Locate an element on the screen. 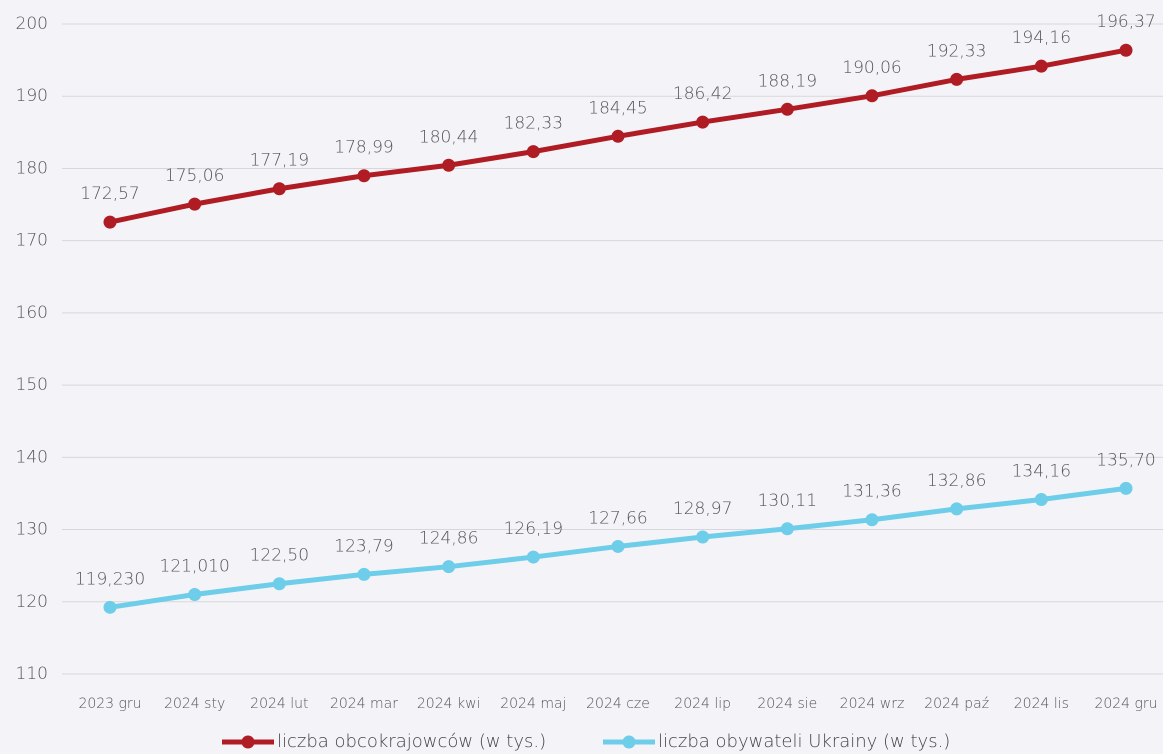 This screenshot has width=1163, height=754. data-label: 130,11 is located at coordinates (787, 501).